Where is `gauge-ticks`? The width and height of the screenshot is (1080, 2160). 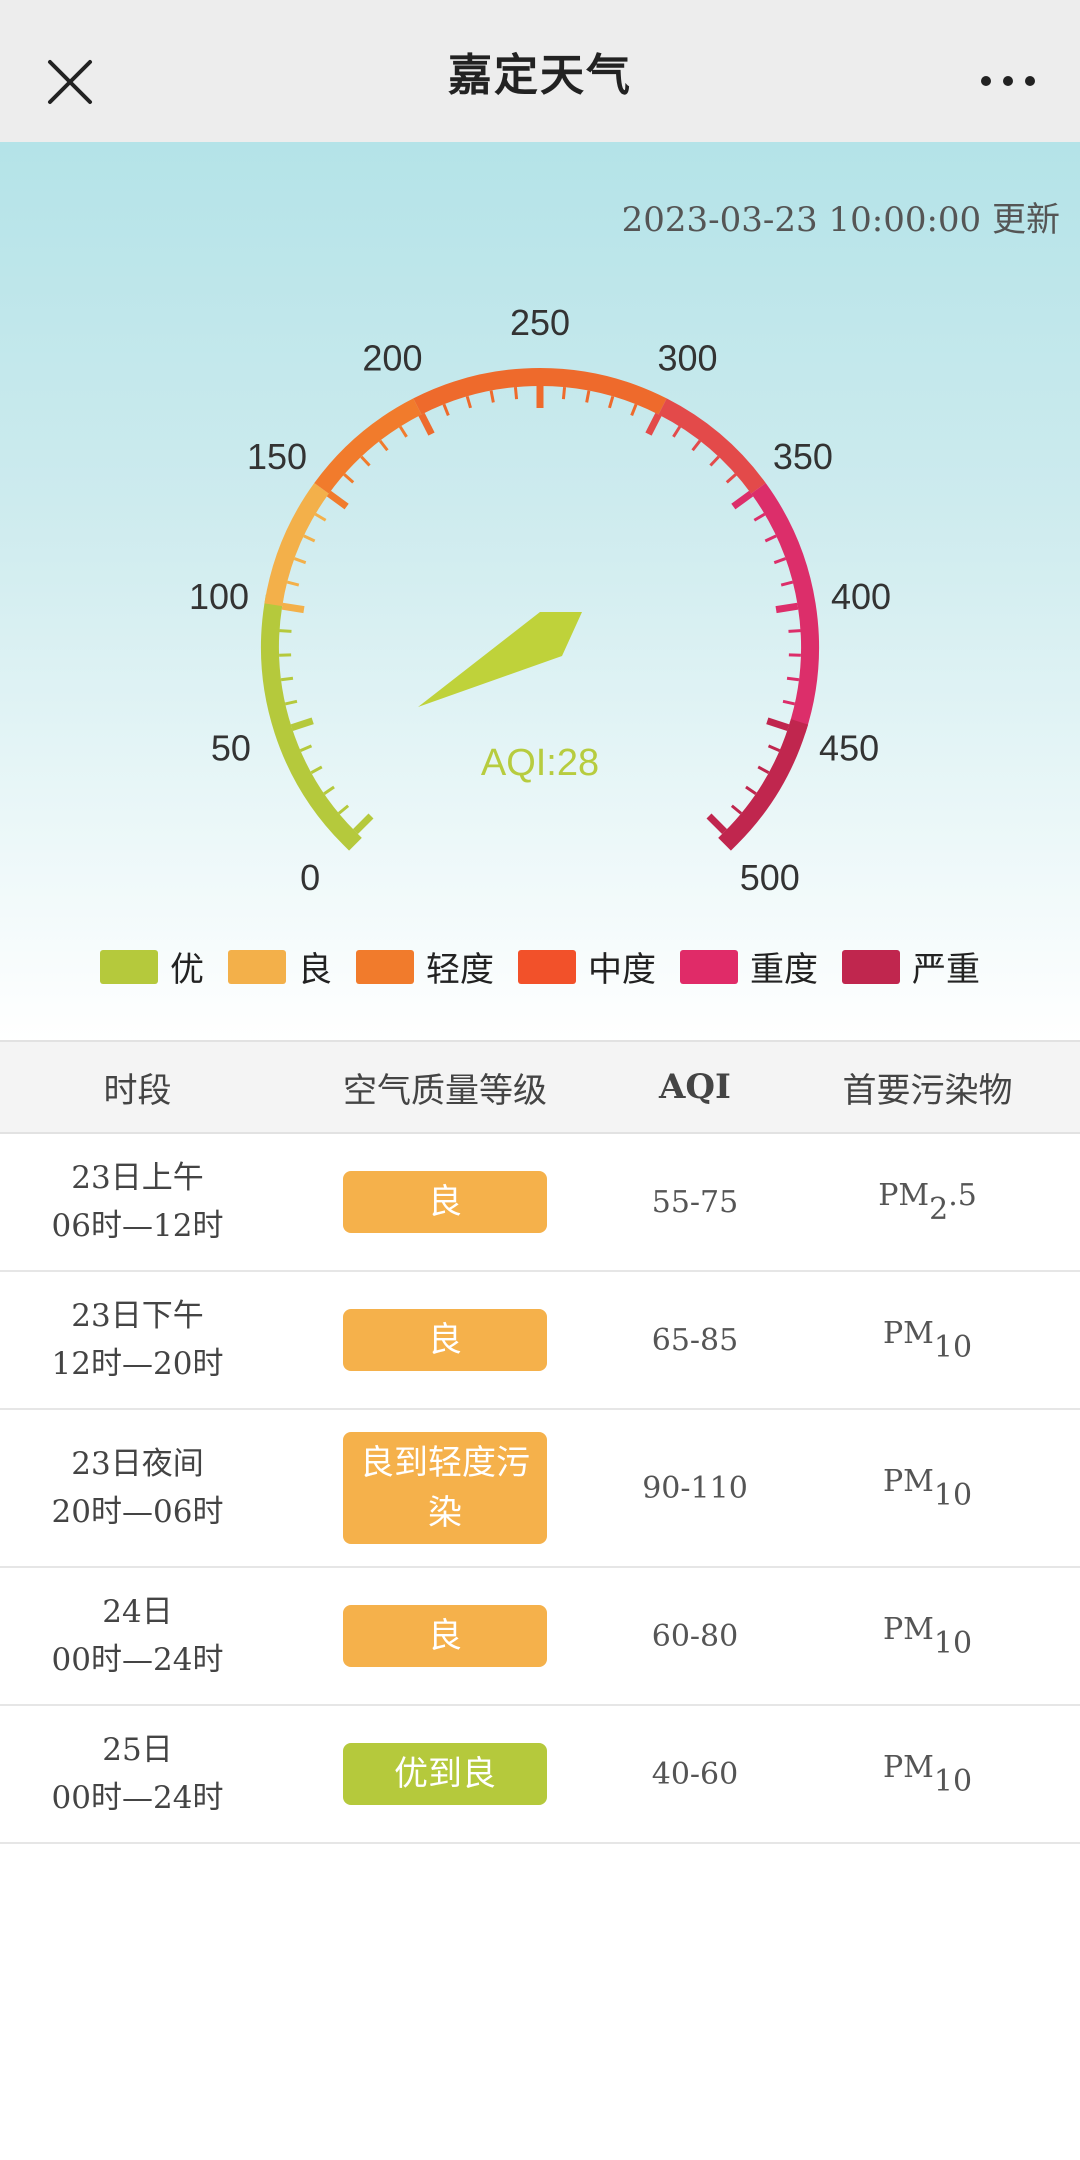
gauge-ticks is located at coordinates (540, 610).